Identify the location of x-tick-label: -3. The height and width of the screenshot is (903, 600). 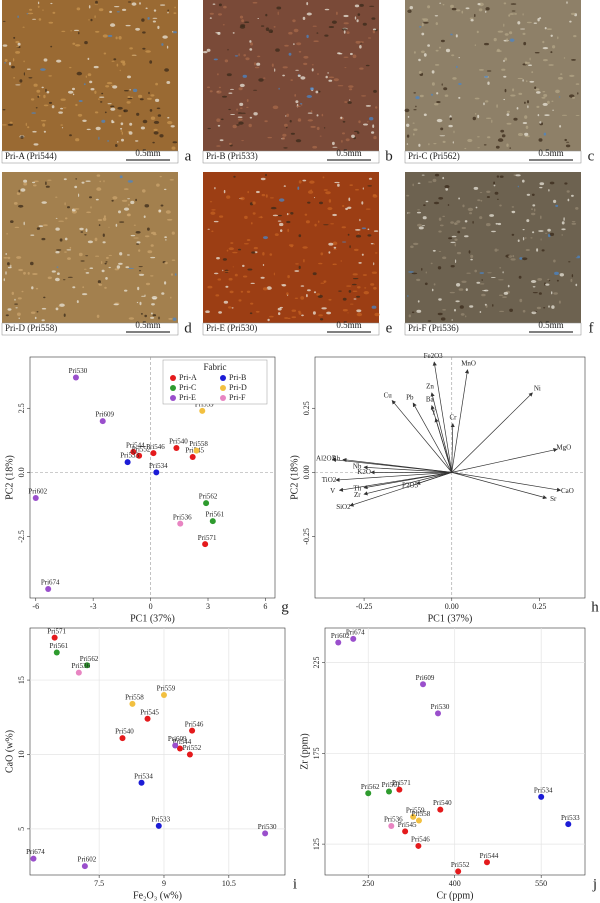
(93, 606).